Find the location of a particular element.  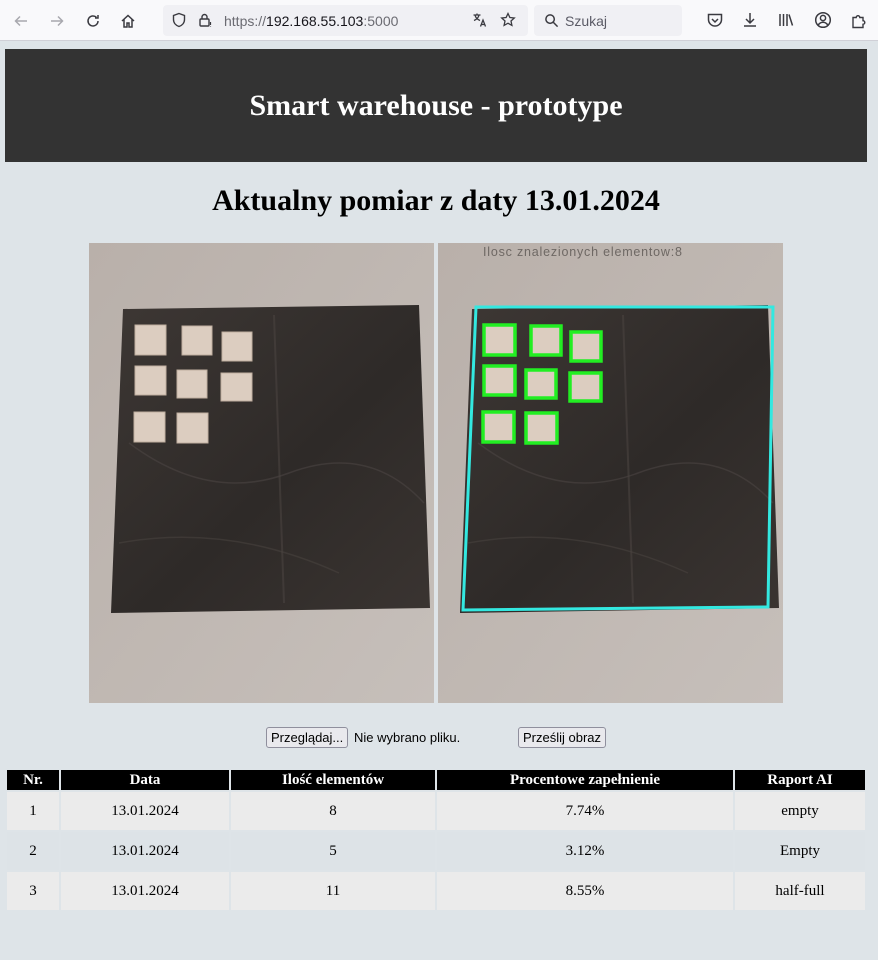

no-file-label: Nie wybrano pliku. is located at coordinates (407, 737).